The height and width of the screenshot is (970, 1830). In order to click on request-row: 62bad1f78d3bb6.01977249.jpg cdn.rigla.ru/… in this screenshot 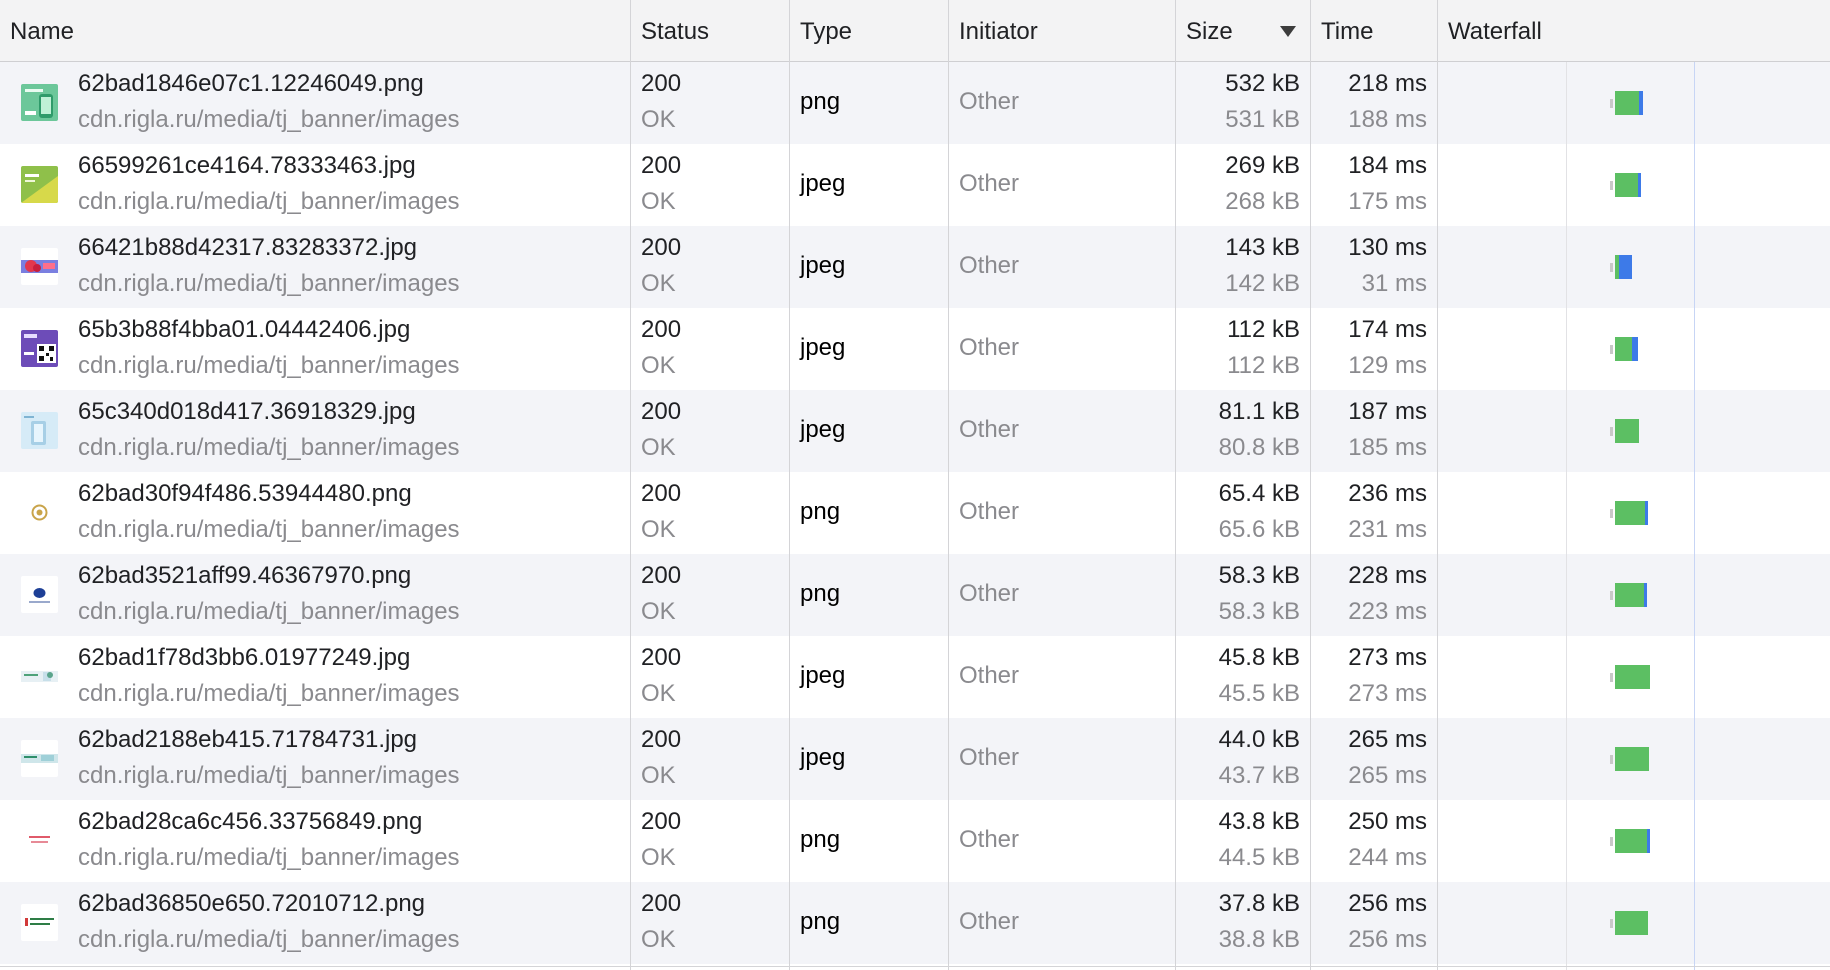, I will do `click(915, 677)`.